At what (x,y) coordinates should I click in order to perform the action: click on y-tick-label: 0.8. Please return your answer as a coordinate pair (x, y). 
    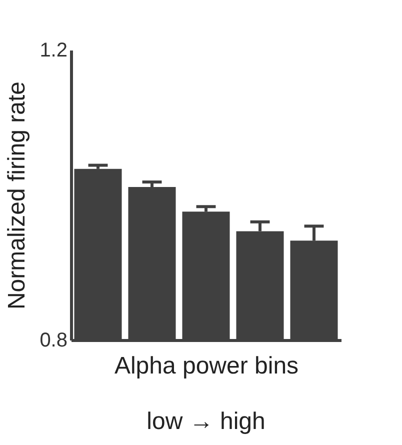
    Looking at the image, I should click on (54, 341).